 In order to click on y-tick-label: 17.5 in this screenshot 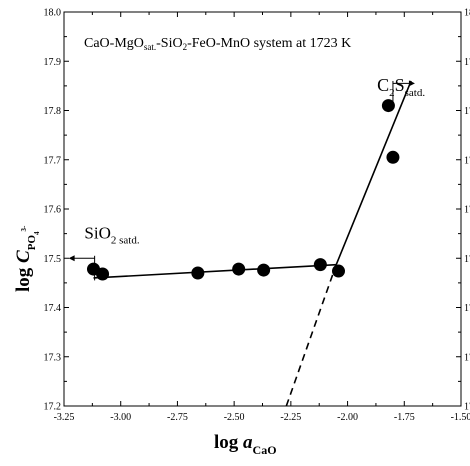, I will do `click(53, 259)`.